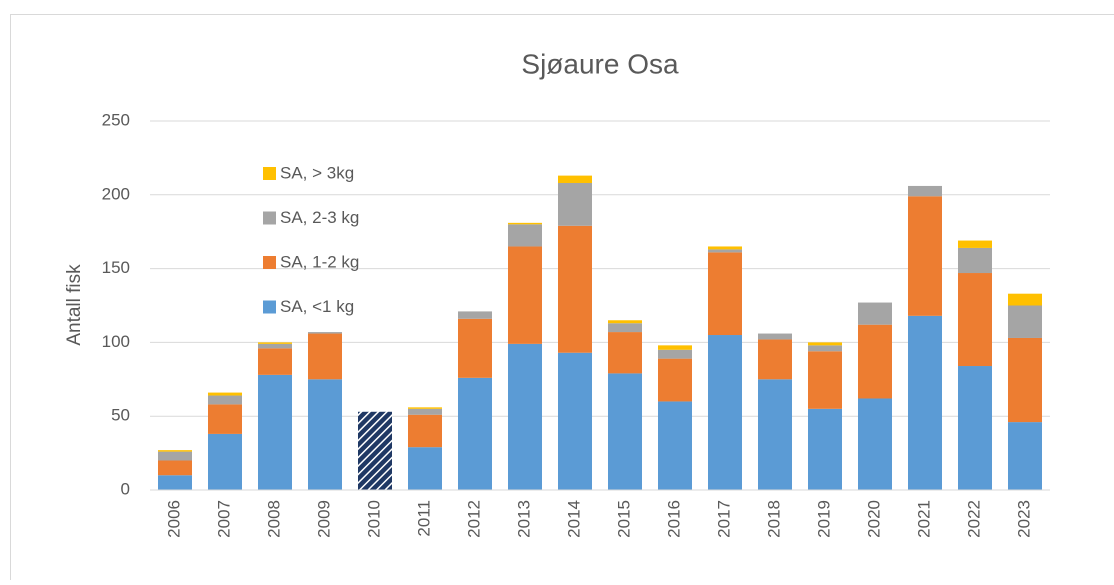 The height and width of the screenshot is (585, 1114). What do you see at coordinates (523, 519) in the screenshot?
I see `x-tick-label: 2013` at bounding box center [523, 519].